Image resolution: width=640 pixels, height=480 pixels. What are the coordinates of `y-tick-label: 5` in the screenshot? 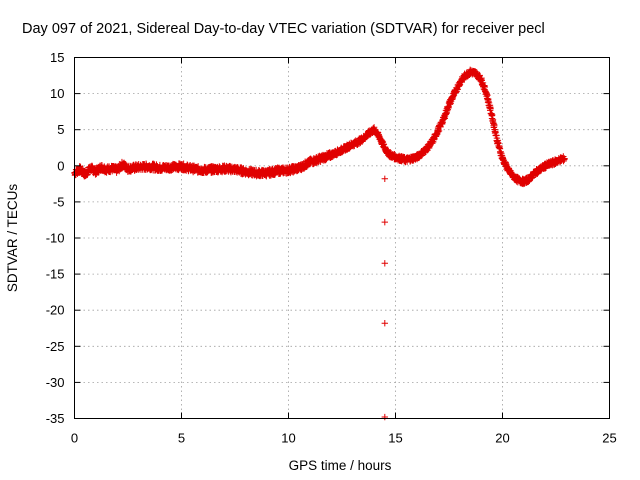 It's located at (60, 129).